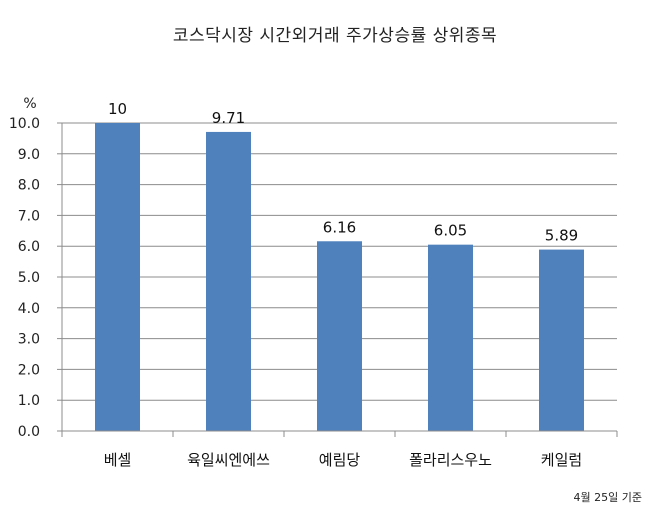 The image size is (670, 513). What do you see at coordinates (29, 278) in the screenshot?
I see `y-tick-label: 5.0` at bounding box center [29, 278].